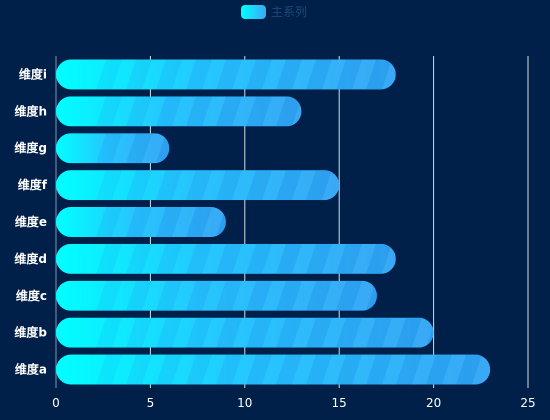 This screenshot has width=550, height=420. Describe the element at coordinates (30, 147) in the screenshot. I see `category-label: 维度g` at that location.